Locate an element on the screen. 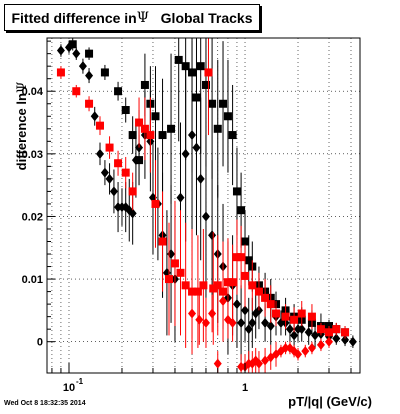  x-tick-label: 10 is located at coordinates (69, 388).